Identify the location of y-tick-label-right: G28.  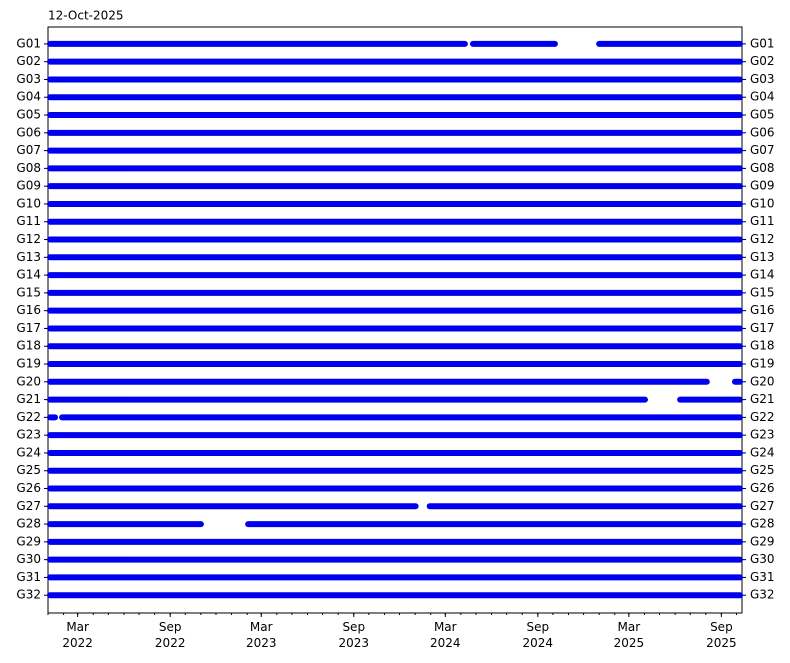
(762, 524).